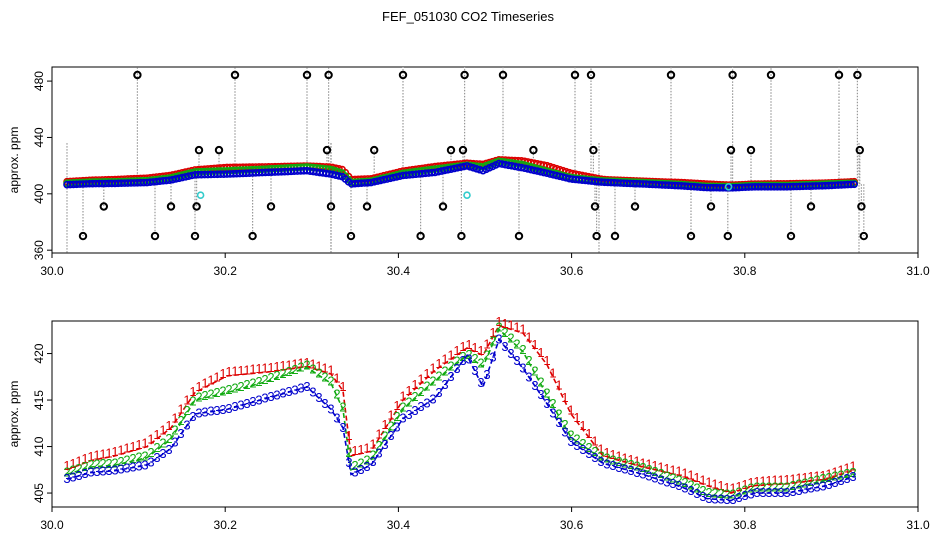  I want to click on top-xtick-label: 31.0, so click(918, 271).